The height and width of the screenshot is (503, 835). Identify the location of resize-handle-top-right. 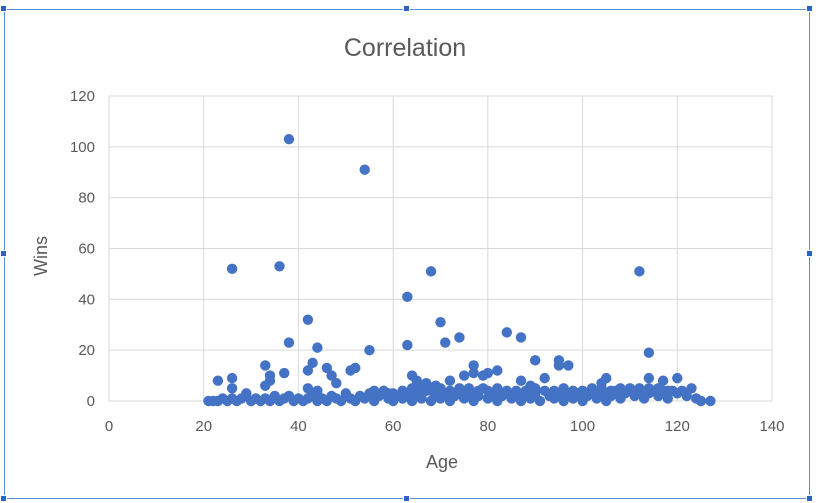
(809, 8).